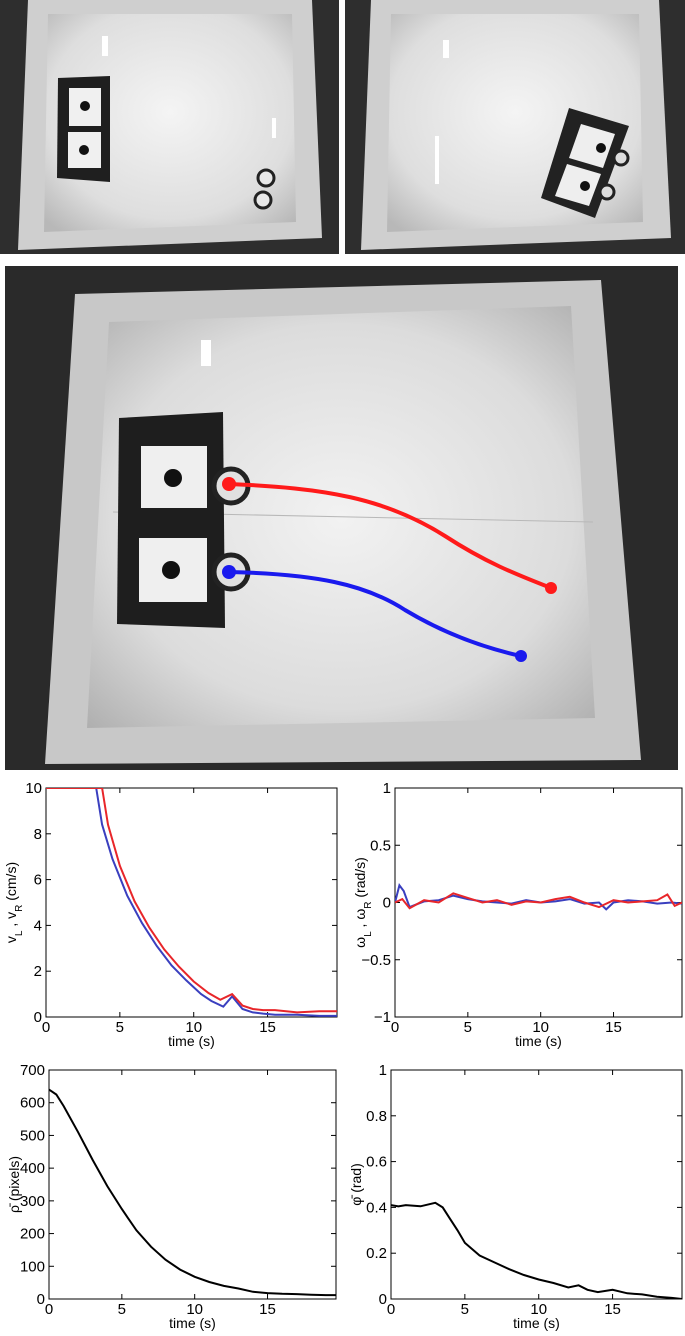 This screenshot has width=685, height=1336. Describe the element at coordinates (376, 1253) in the screenshot. I see `y-tick-label: 0.2` at that location.